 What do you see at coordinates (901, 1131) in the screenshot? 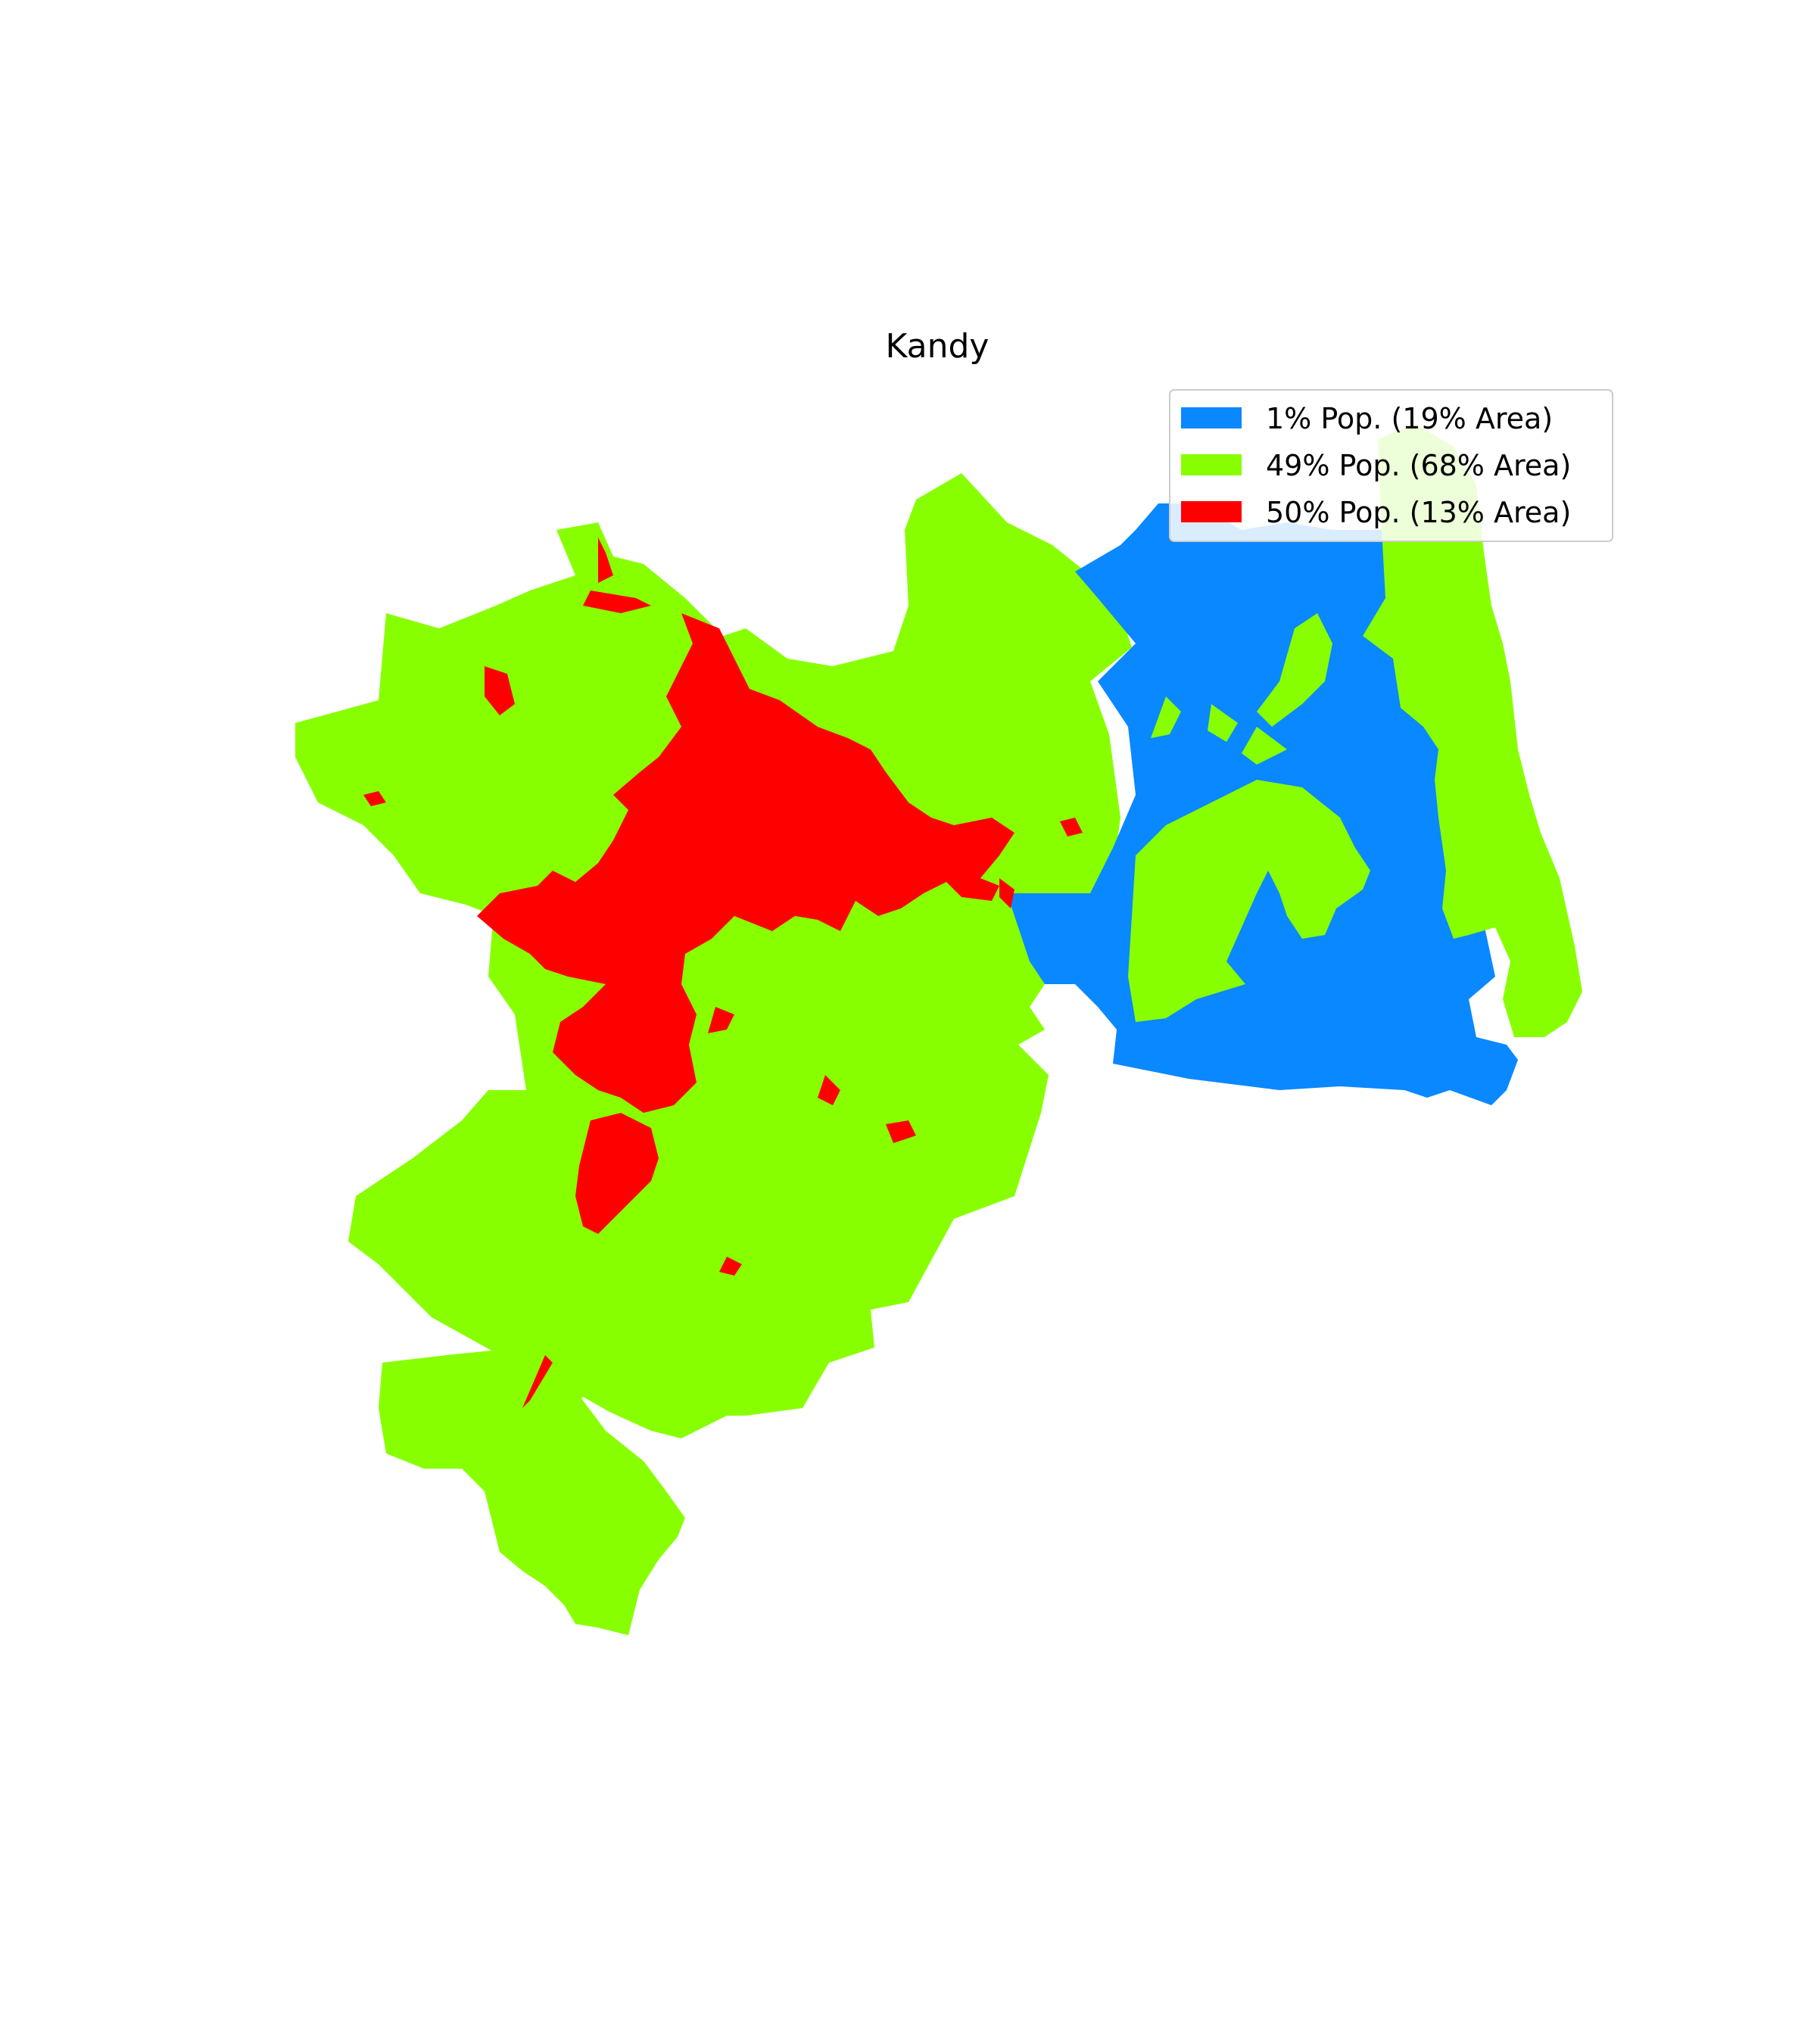
I see `region-high-density-south-small` at bounding box center [901, 1131].